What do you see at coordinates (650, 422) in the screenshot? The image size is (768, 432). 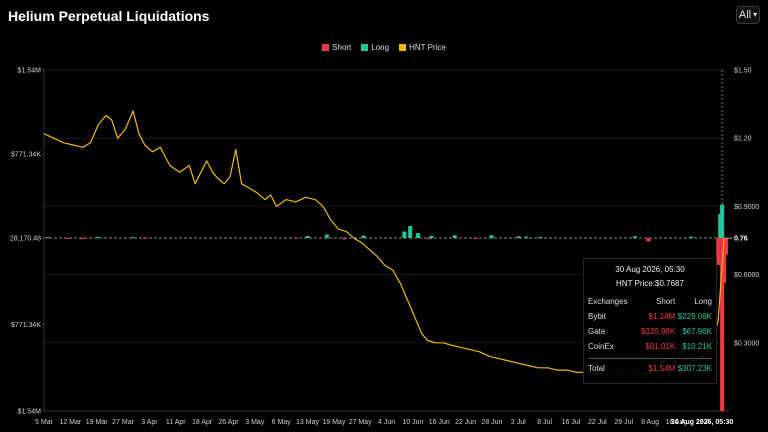 I see `x-axis-tick-label: 8 Aug` at bounding box center [650, 422].